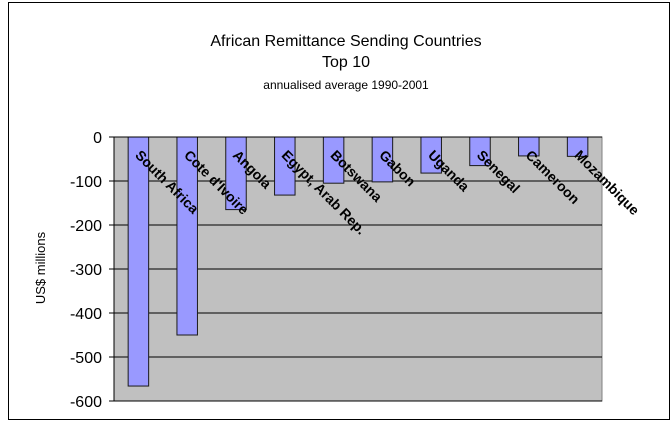  I want to click on chart-title: African Remittance Sending Countries, so click(345, 41).